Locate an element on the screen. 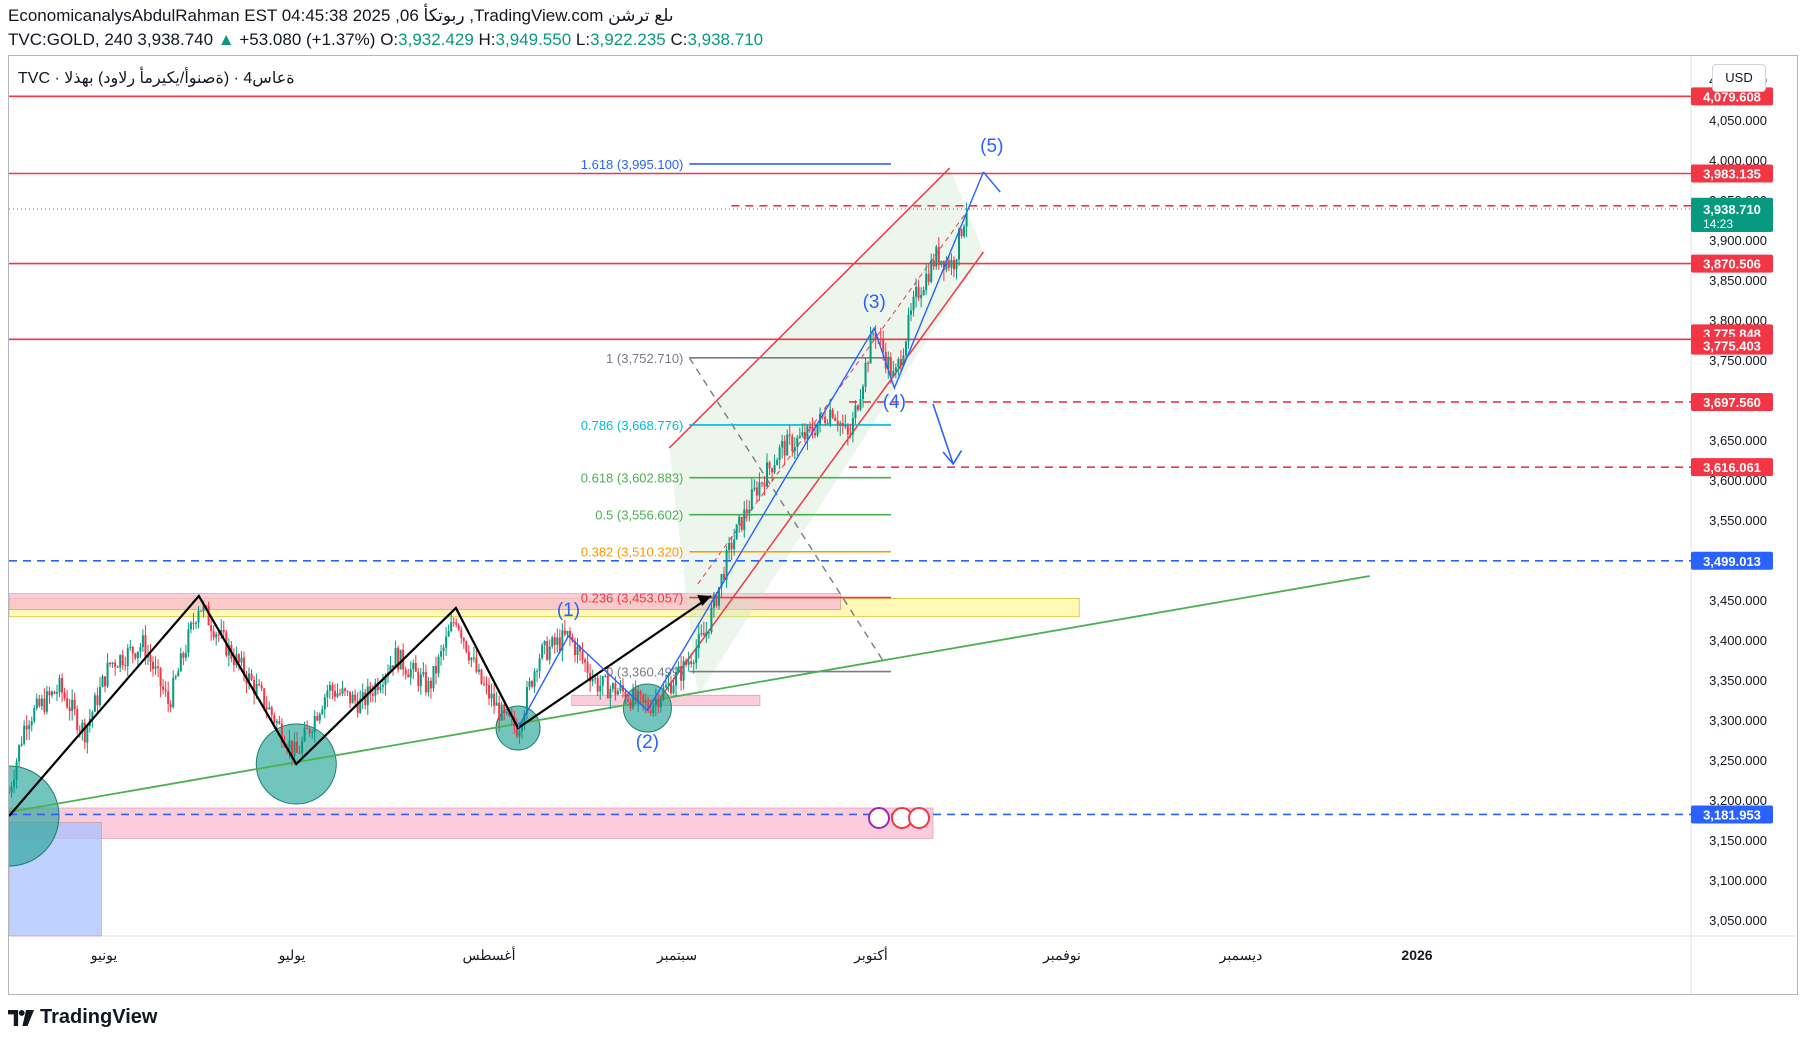 This screenshot has width=1807, height=1042. price-tag-label-1: 3,983.135 is located at coordinates (1732, 173).